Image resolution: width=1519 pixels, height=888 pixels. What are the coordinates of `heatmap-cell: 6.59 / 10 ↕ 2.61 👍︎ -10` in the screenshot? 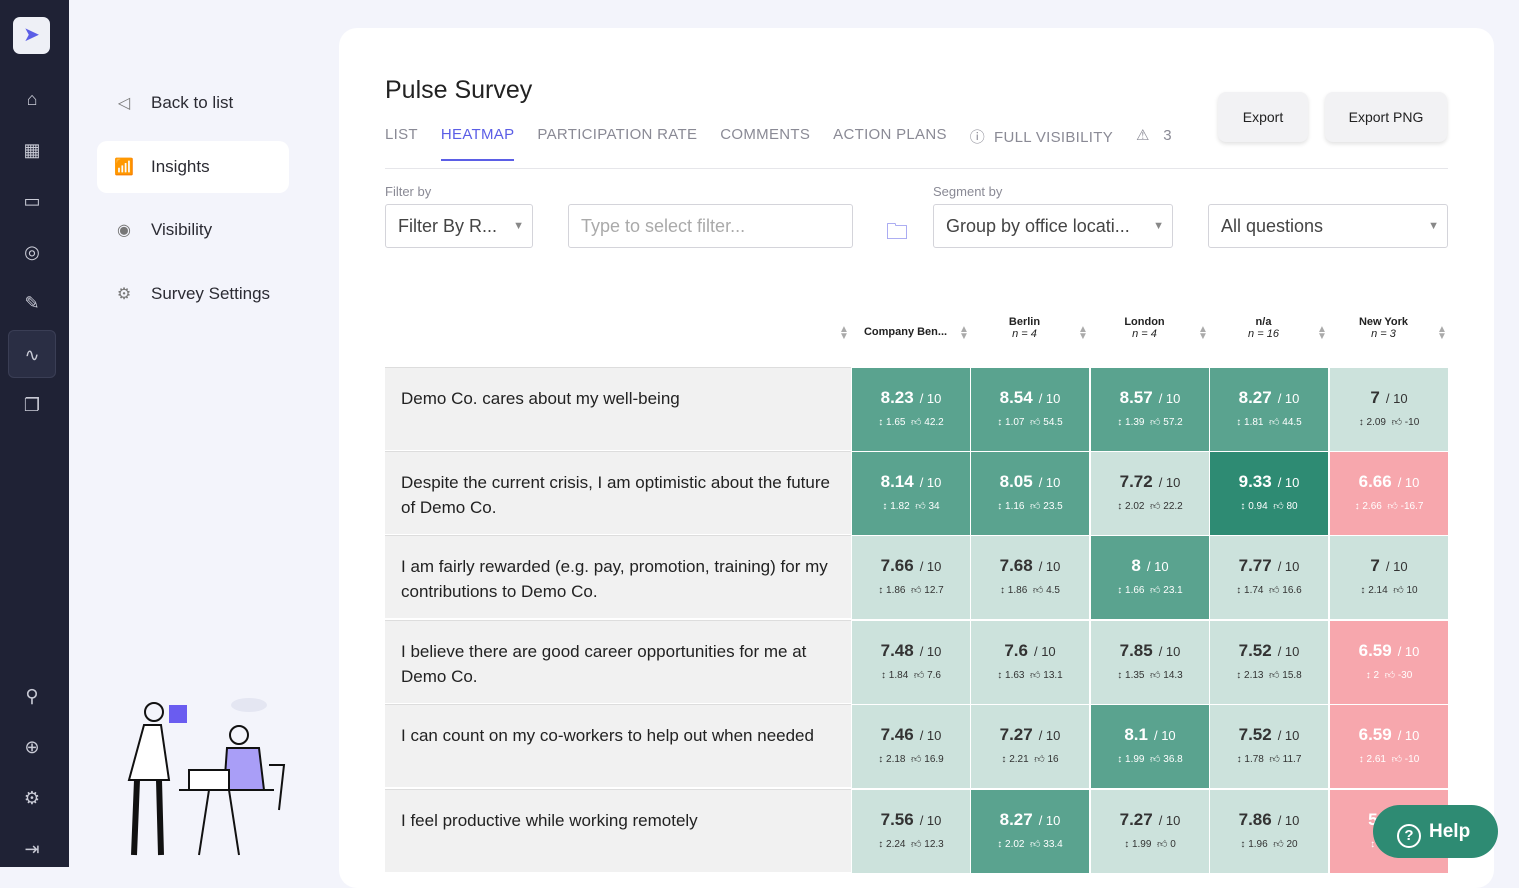 It's located at (1389, 746).